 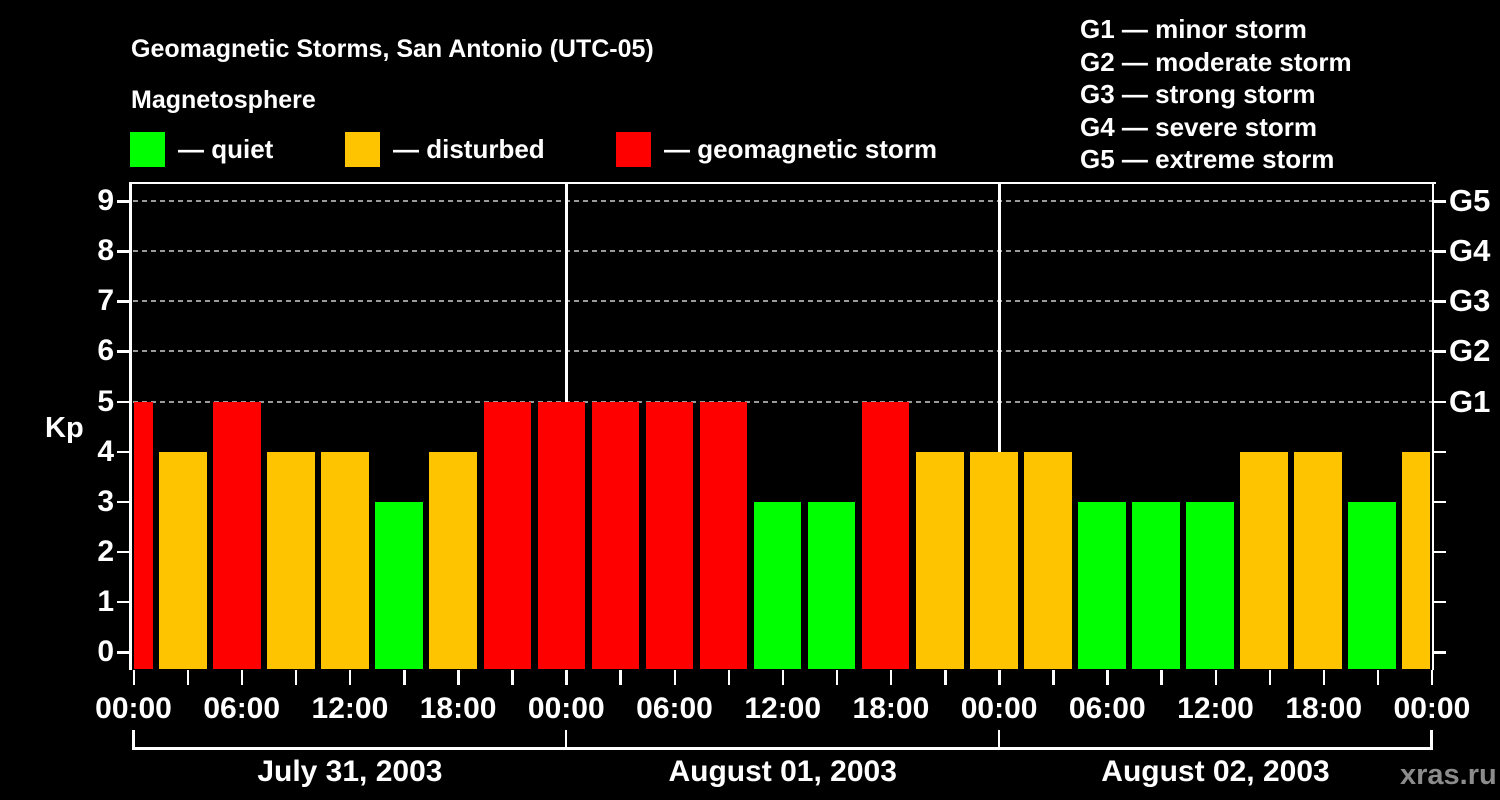 What do you see at coordinates (1215, 771) in the screenshot?
I see `date-label: August 02, 2003` at bounding box center [1215, 771].